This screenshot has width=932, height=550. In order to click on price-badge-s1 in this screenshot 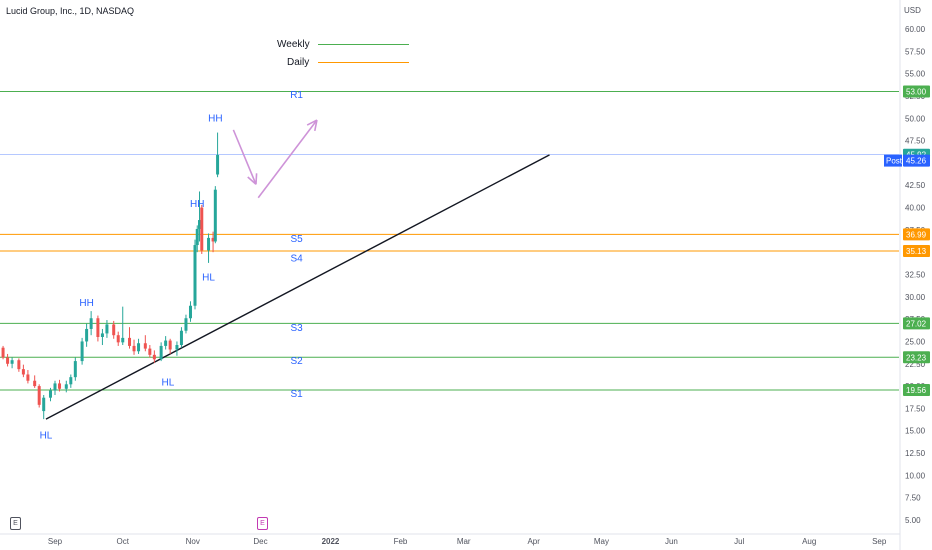, I will do `click(916, 390)`.